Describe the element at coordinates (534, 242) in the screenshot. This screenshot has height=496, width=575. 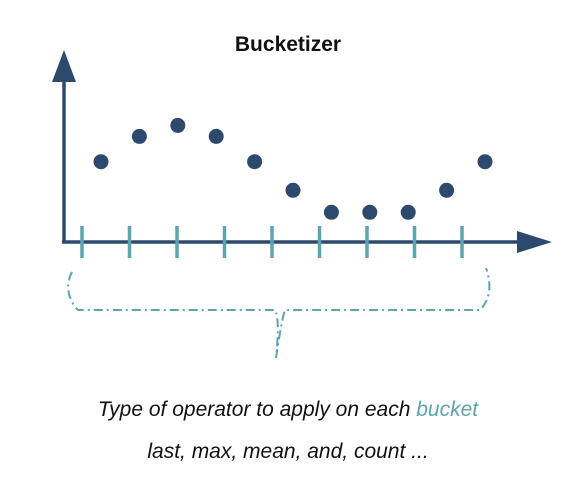
I see `x-axis-arrow-icon` at that location.